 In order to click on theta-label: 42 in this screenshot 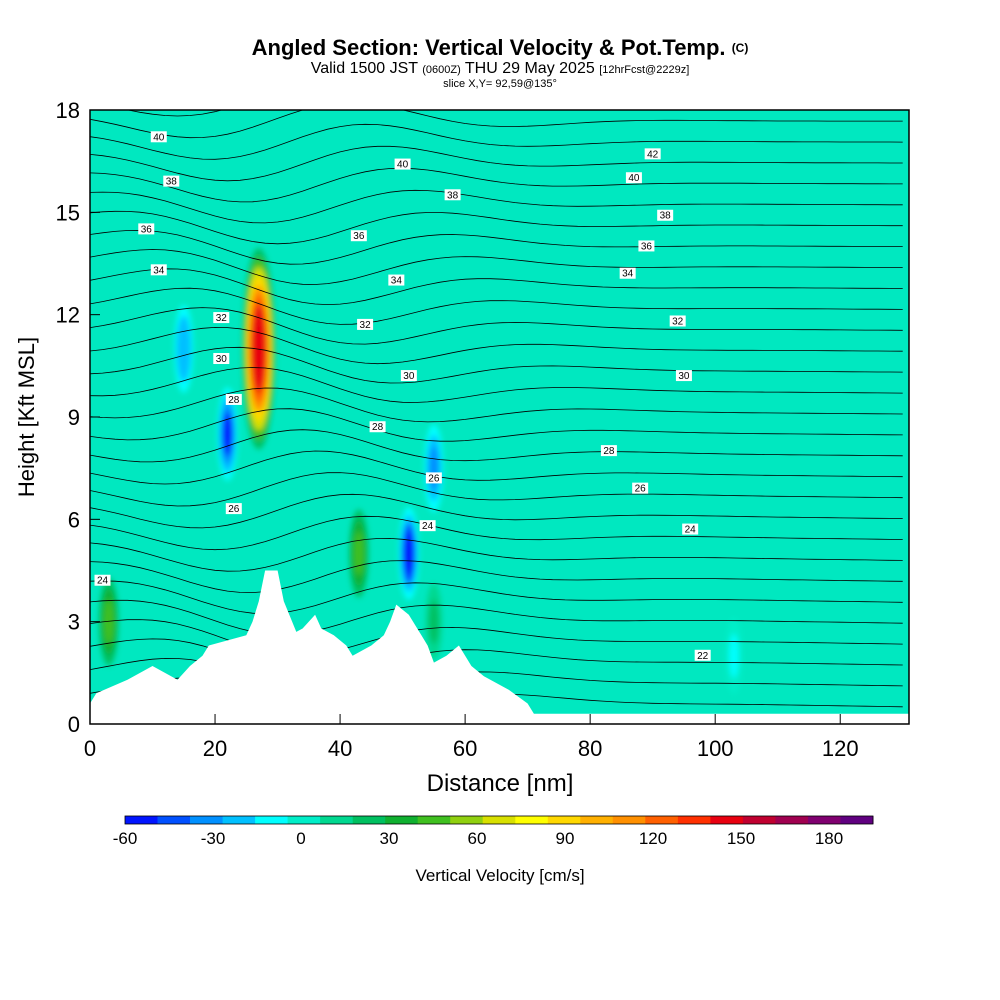, I will do `click(652, 154)`.